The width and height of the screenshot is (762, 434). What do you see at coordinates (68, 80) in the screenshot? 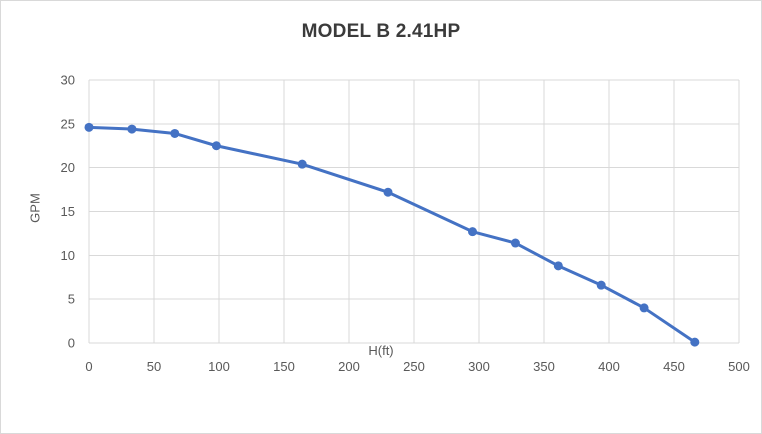
I see `y-tick-label: 30` at bounding box center [68, 80].